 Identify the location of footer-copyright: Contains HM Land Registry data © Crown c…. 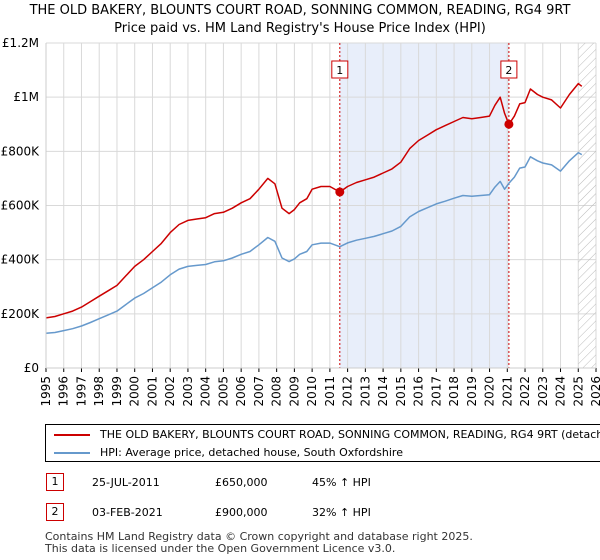
(259, 536).